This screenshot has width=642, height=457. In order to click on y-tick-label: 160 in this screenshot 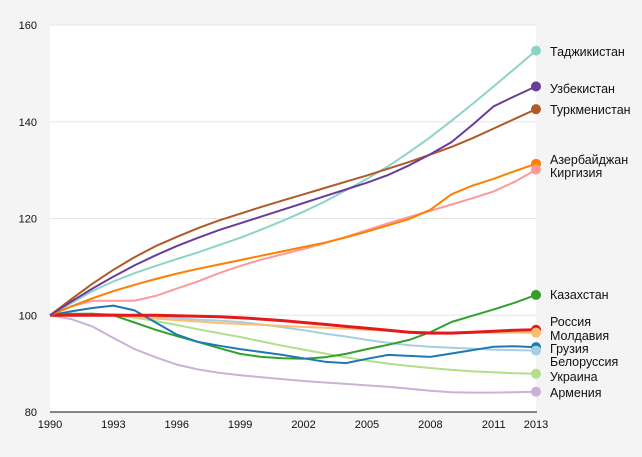, I will do `click(28, 26)`.